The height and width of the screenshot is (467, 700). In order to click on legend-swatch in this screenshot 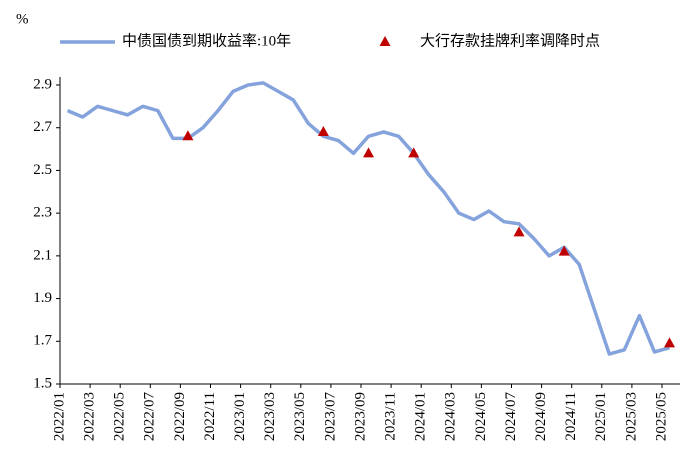, I will do `click(385, 41)`.